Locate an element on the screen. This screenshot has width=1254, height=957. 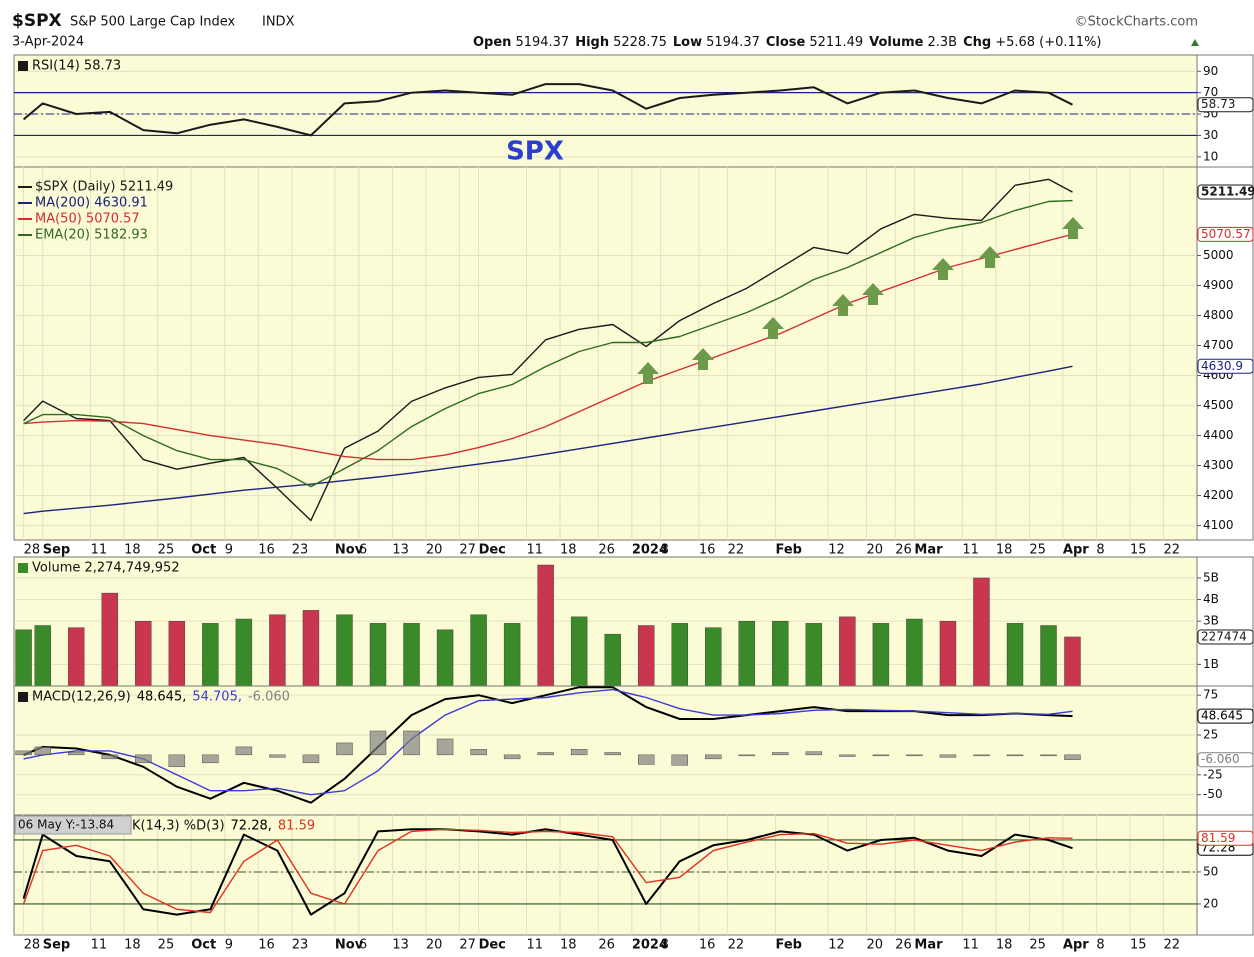
x-tick-label: Sep is located at coordinates (57, 550).